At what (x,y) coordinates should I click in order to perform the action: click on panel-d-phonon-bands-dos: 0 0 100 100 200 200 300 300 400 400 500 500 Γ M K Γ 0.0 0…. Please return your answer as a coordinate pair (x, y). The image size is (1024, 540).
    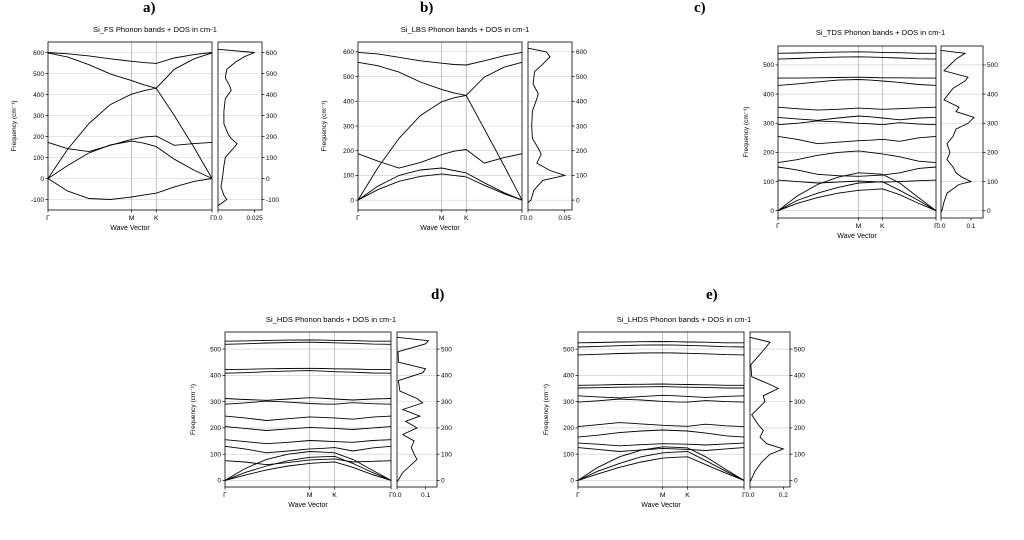
    Looking at the image, I should click on (335, 420).